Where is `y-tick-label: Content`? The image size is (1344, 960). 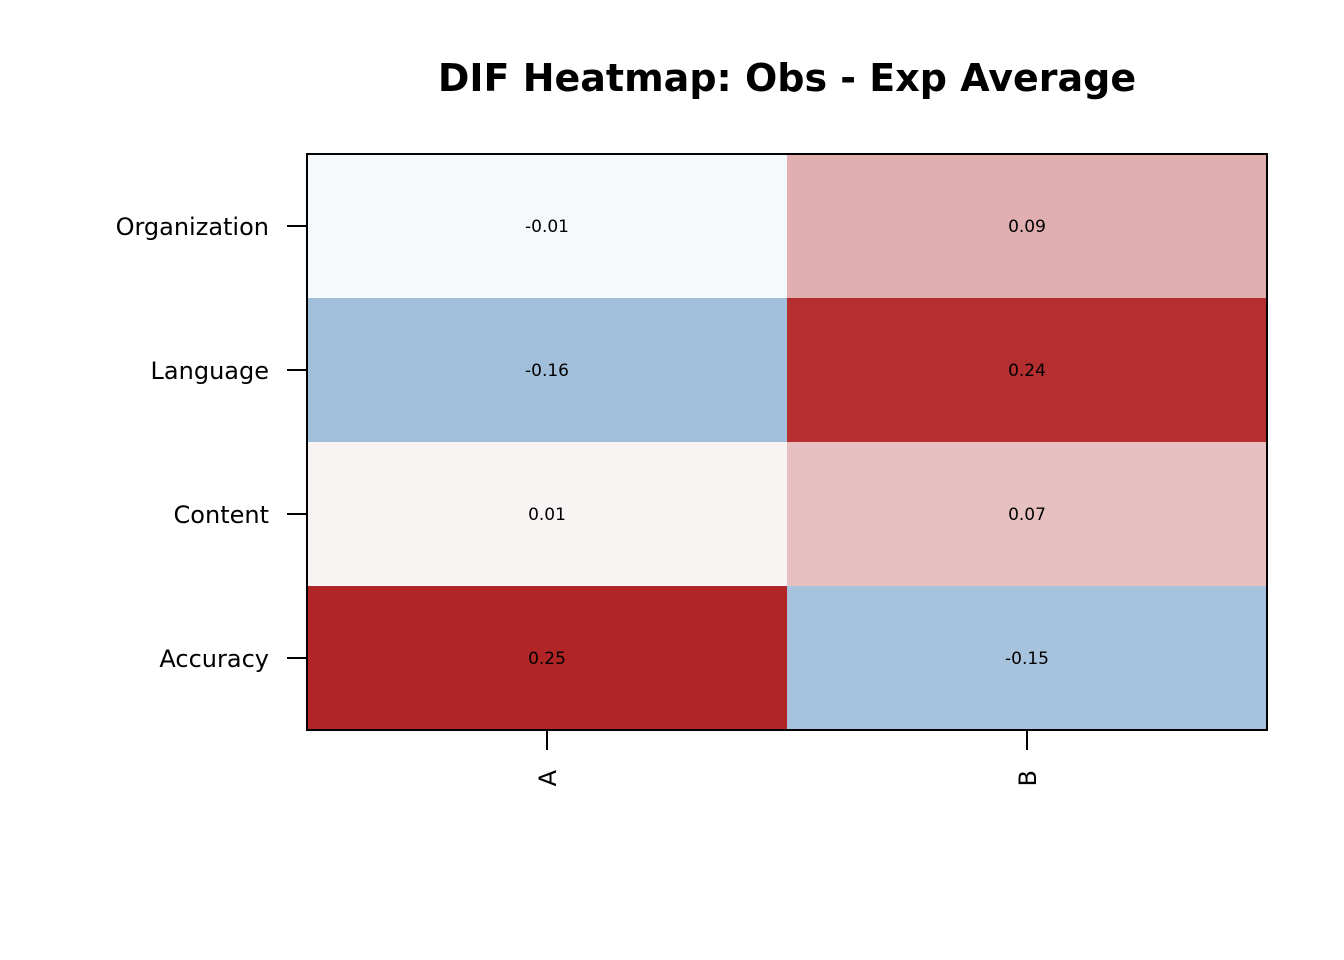
y-tick-label: Content is located at coordinates (221, 515).